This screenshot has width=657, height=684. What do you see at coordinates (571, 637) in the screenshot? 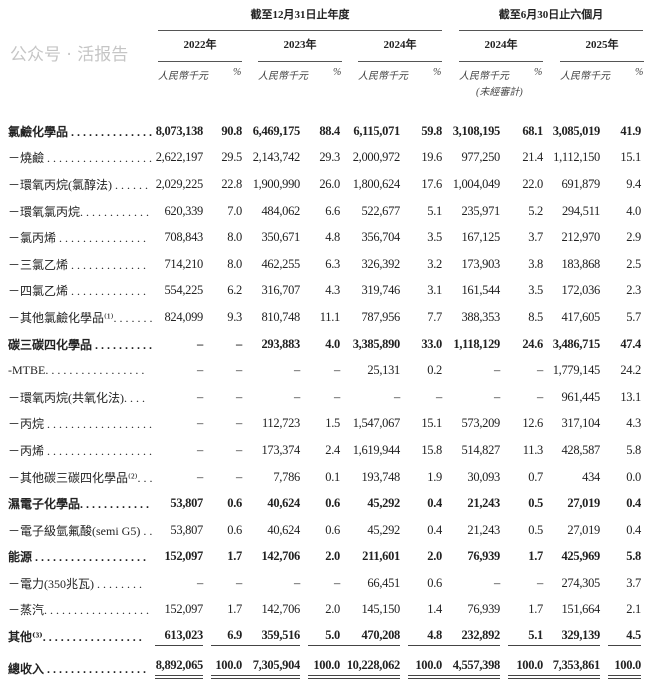
I see `amount-cell: 329,139` at bounding box center [571, 637].